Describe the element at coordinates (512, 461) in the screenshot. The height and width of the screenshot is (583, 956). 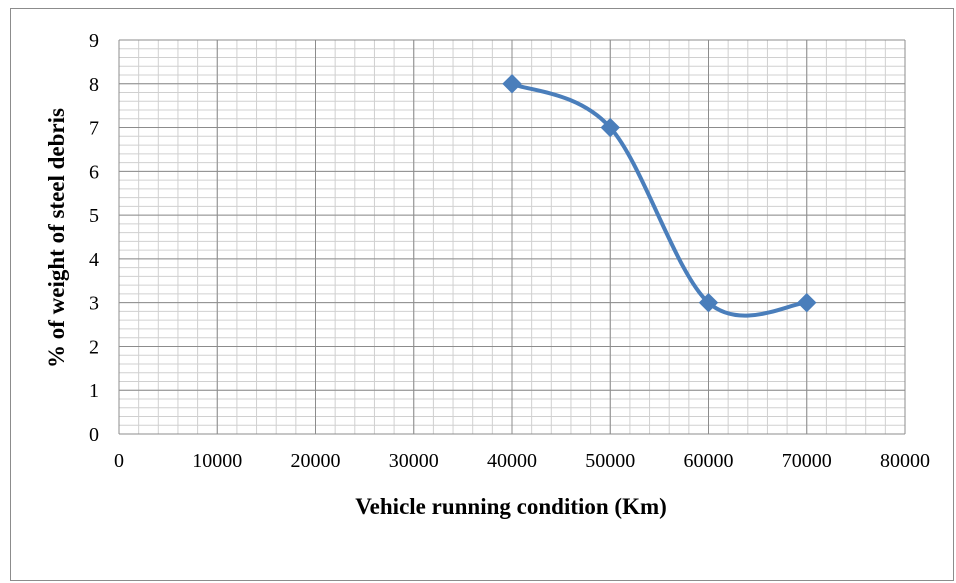
I see `x-tick-label: 40000` at that location.